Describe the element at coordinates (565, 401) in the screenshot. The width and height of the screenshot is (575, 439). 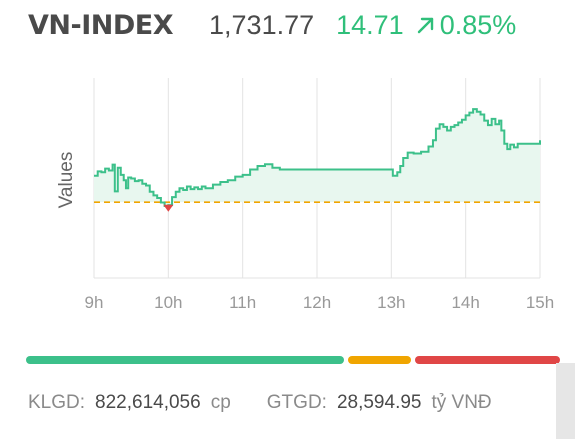
I see `scrollbar-stub` at that location.